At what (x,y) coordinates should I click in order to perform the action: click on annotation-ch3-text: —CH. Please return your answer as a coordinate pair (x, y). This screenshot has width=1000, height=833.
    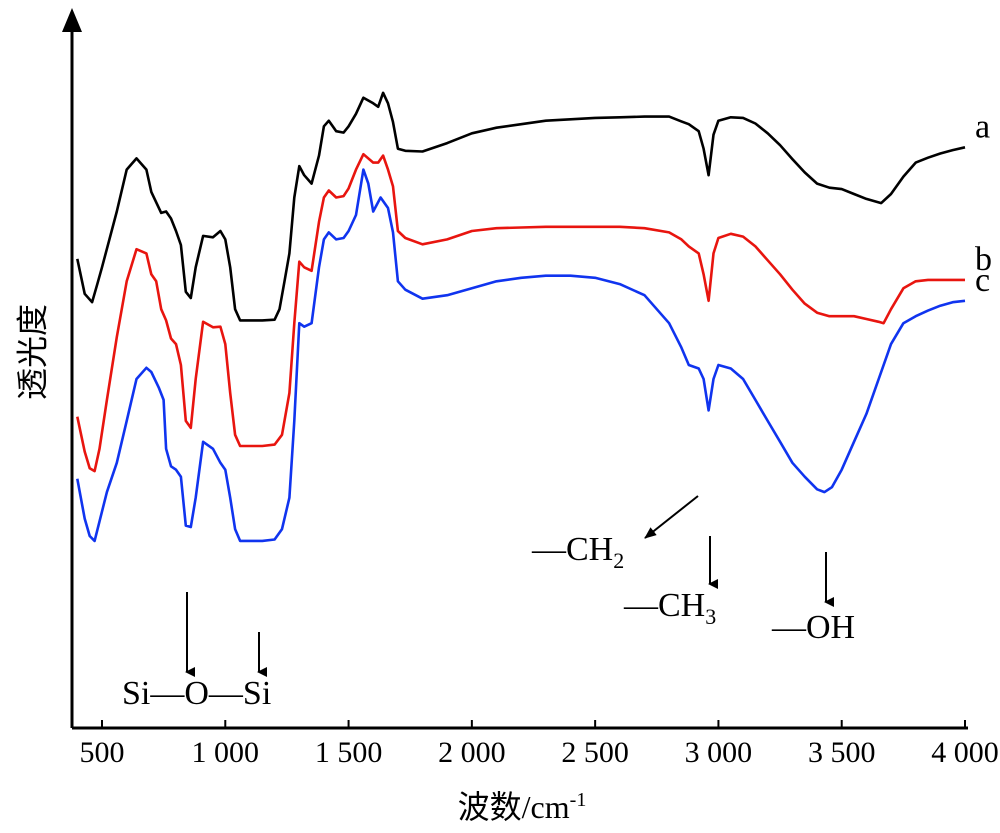
    Looking at the image, I should click on (664, 605).